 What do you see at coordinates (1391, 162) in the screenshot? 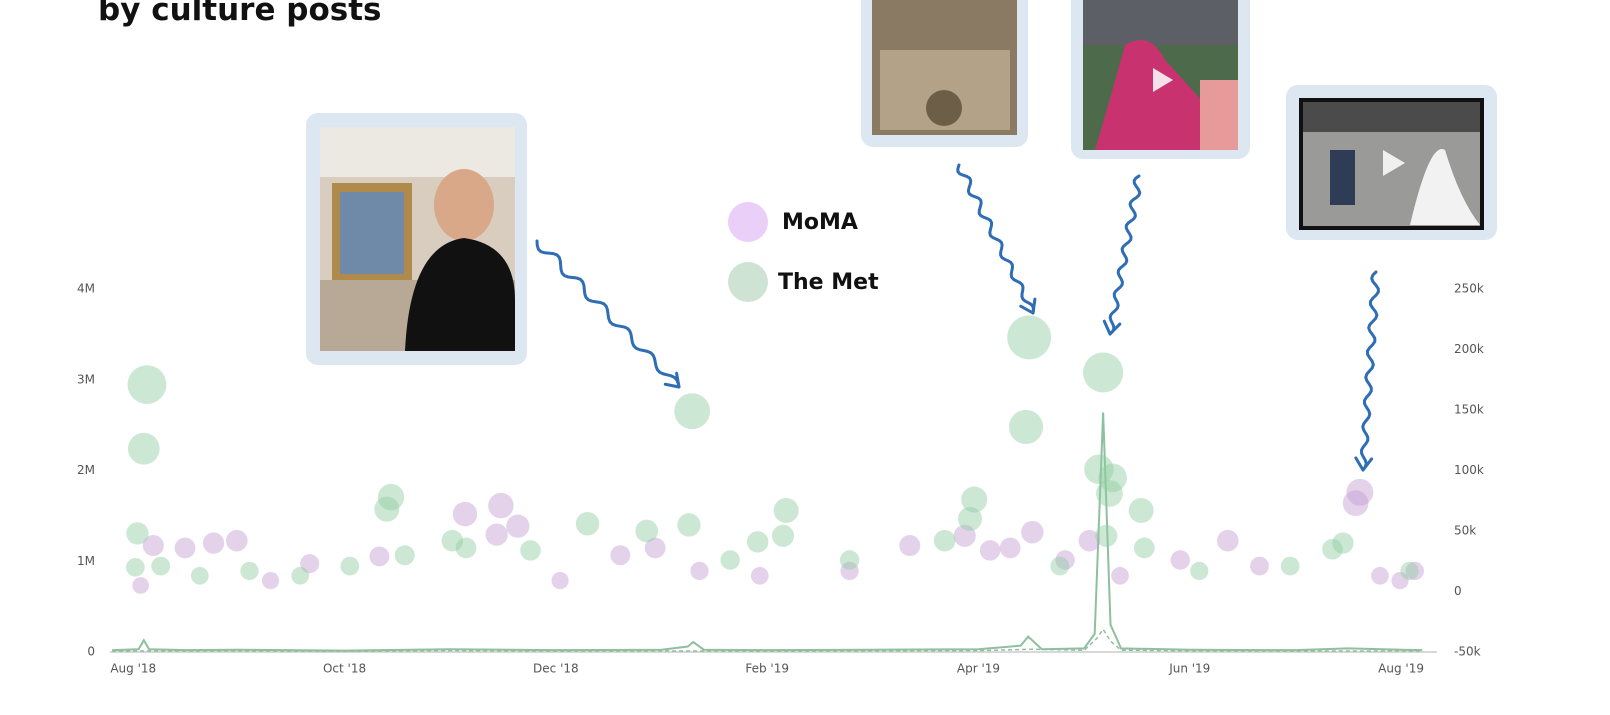
I see `video-card` at bounding box center [1391, 162].